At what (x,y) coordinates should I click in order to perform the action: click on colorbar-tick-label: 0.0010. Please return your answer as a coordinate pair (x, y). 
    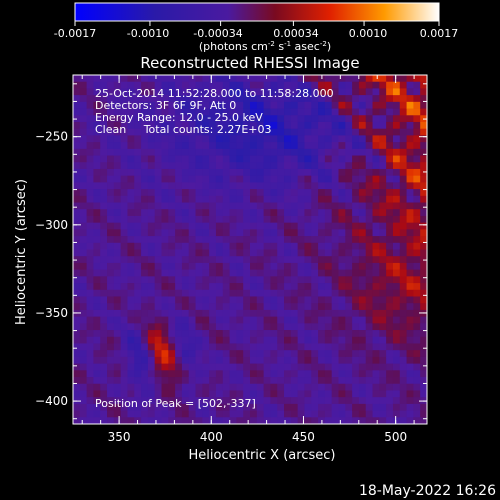
    Looking at the image, I should click on (368, 33).